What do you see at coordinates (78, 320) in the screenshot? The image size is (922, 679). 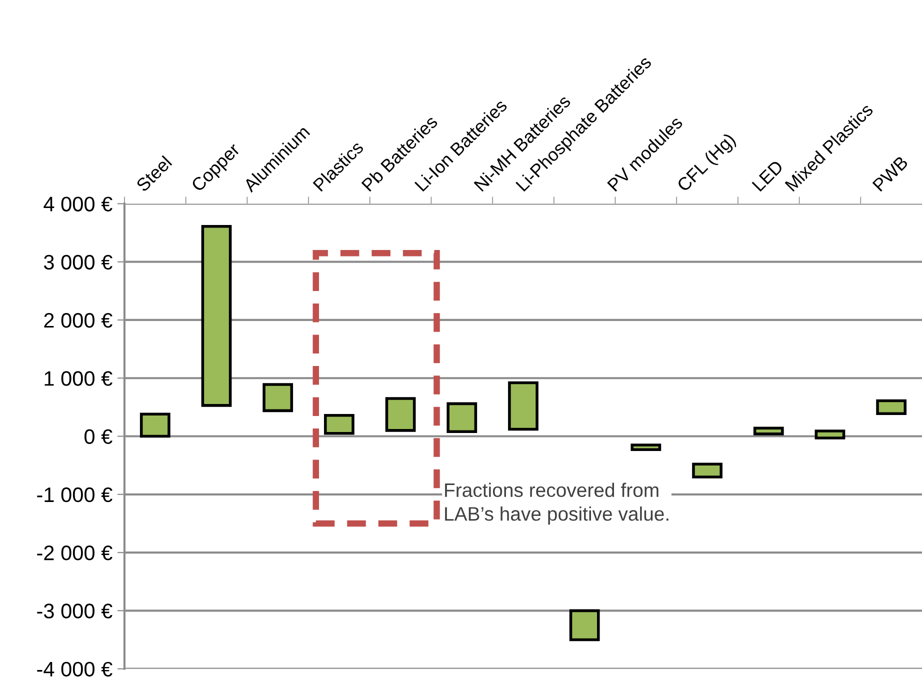 I see `y-tick-label: 2 000 €` at bounding box center [78, 320].